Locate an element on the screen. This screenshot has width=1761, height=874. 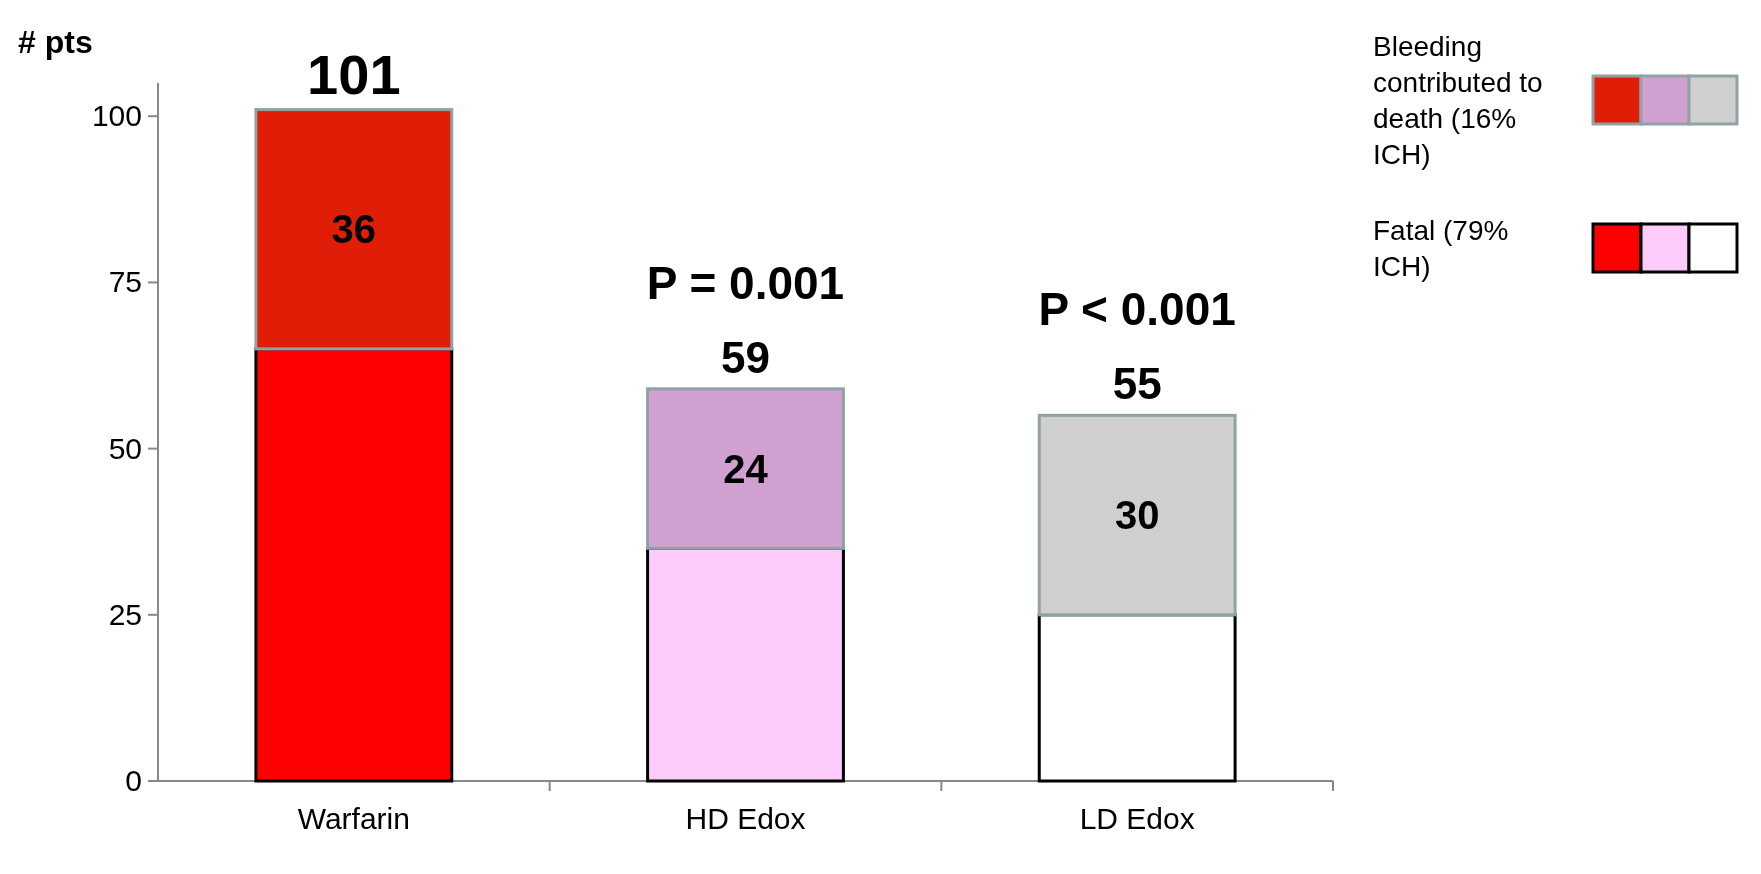
total-label: 59 is located at coordinates (745, 357).